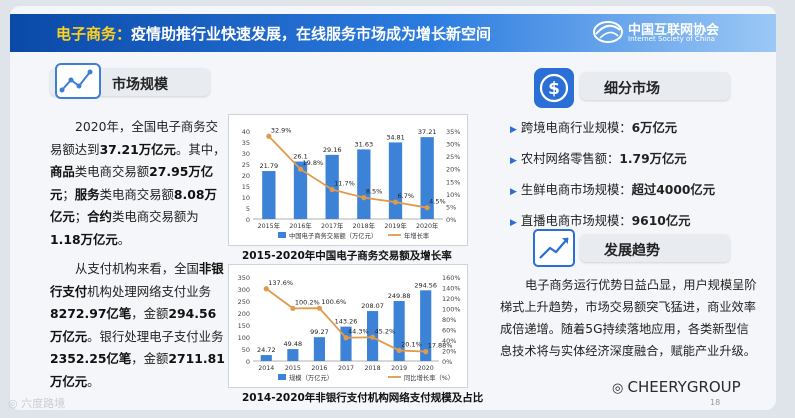 The image size is (795, 418). I want to click on para2-run-2: 机构处理网络支付业务, so click(149, 291).